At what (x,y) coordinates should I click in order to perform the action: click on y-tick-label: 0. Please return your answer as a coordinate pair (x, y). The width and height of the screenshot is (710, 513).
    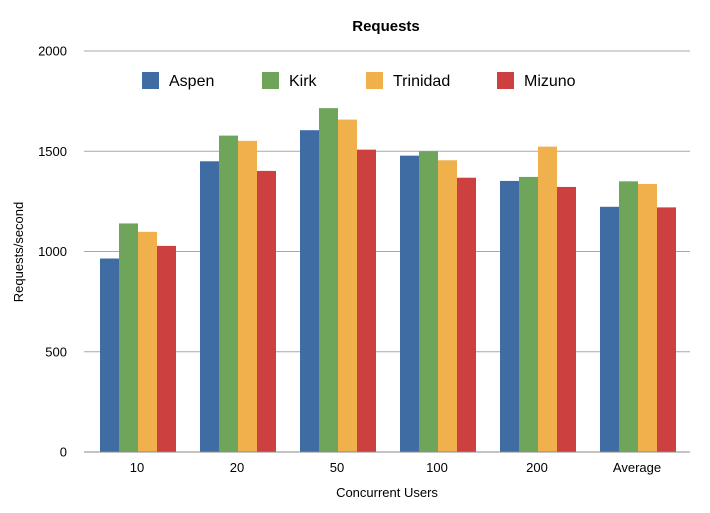
    Looking at the image, I should click on (63, 452).